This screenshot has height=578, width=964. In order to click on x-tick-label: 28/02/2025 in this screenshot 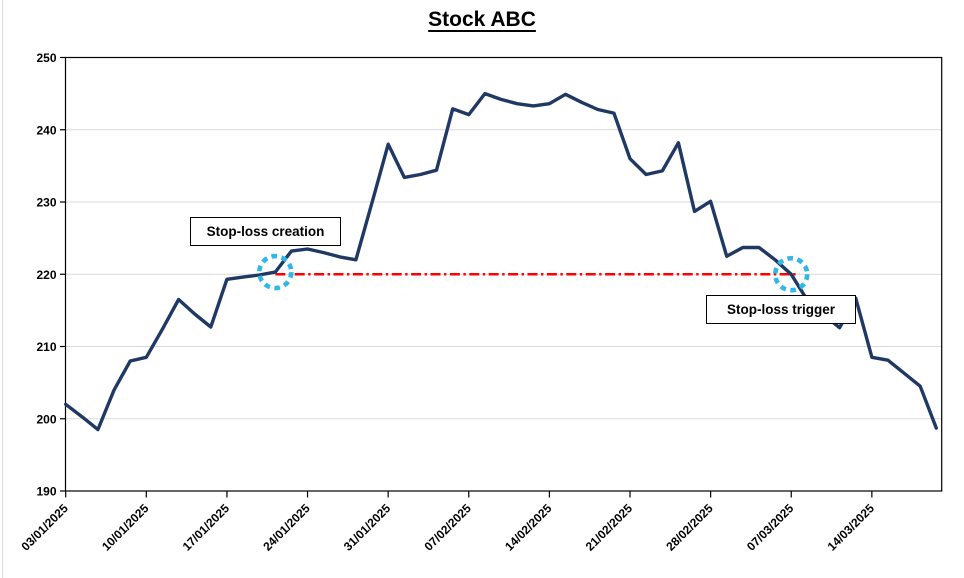, I will do `click(689, 527)`.